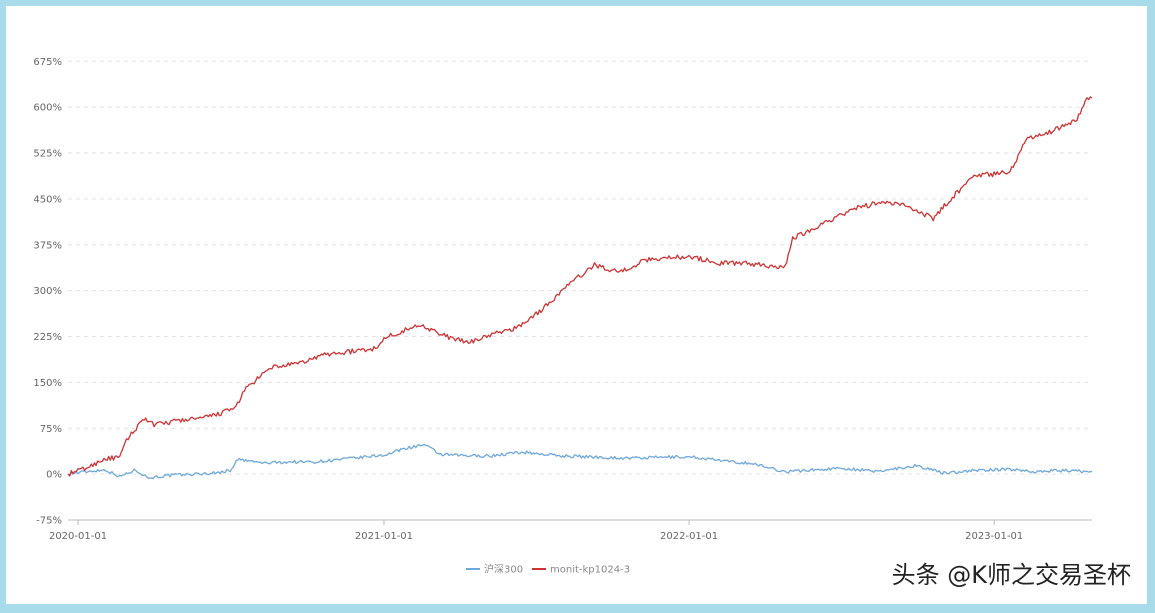 The height and width of the screenshot is (613, 1155). I want to click on y-tick-label: -75%, so click(49, 521).